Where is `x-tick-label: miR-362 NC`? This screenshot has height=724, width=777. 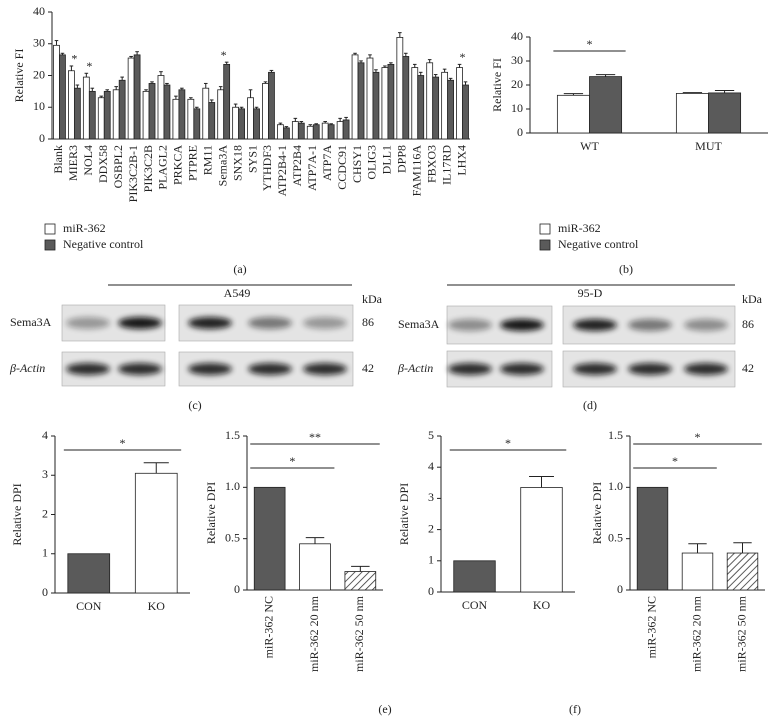
x-tick-label: miR-362 NC is located at coordinates (268, 627).